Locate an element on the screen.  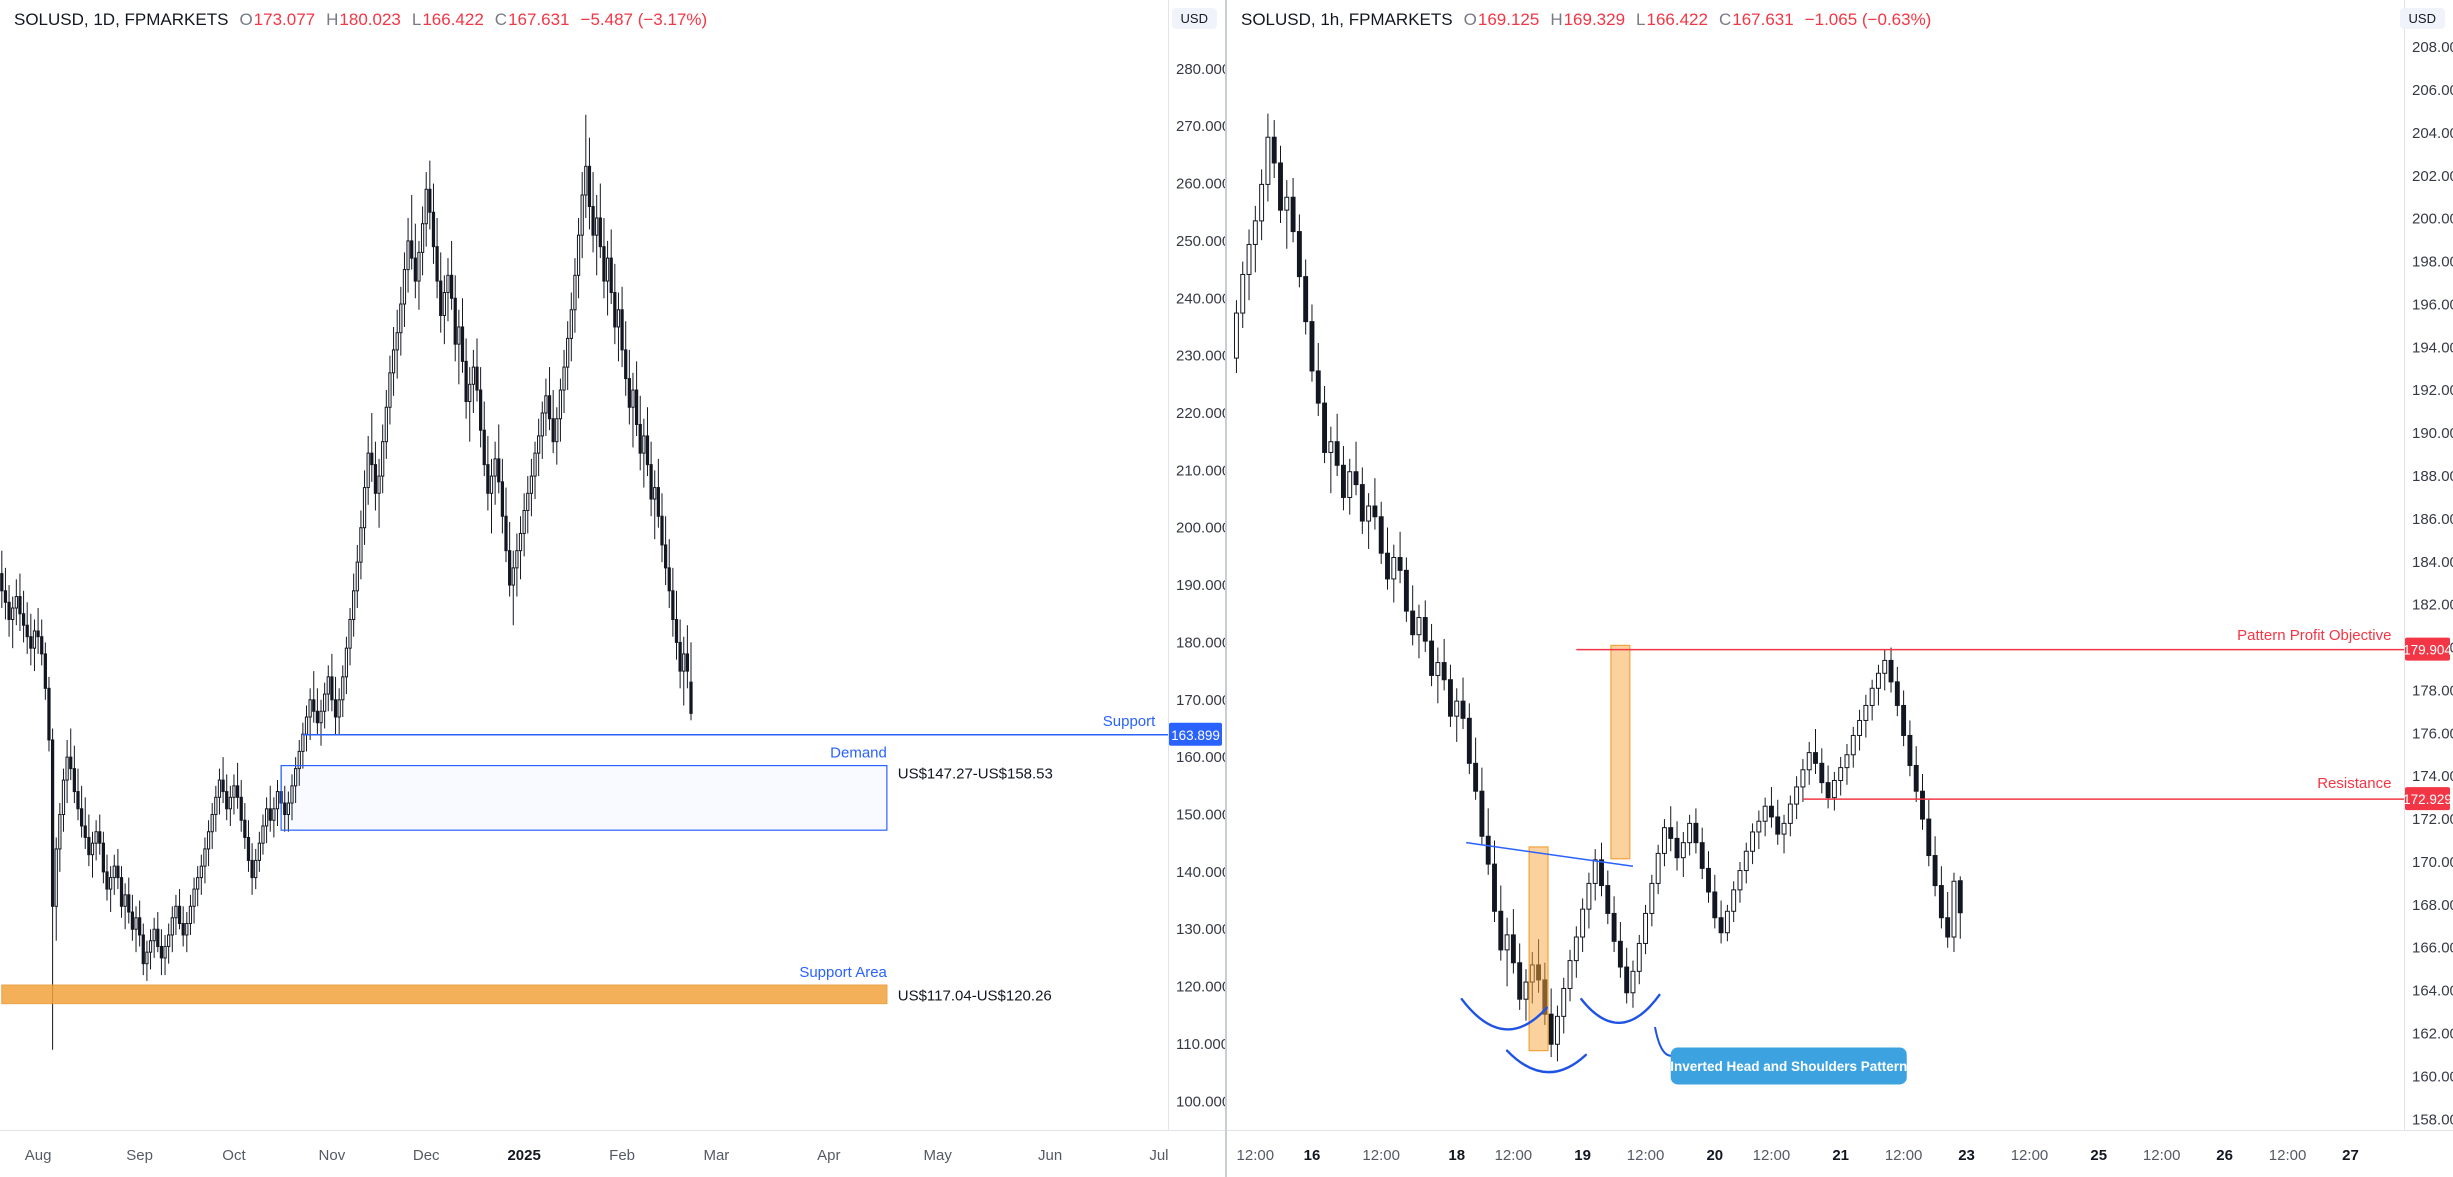
symbol-title-hourly: SOLUSD, 1h, FPMARKETS is located at coordinates (1347, 19).